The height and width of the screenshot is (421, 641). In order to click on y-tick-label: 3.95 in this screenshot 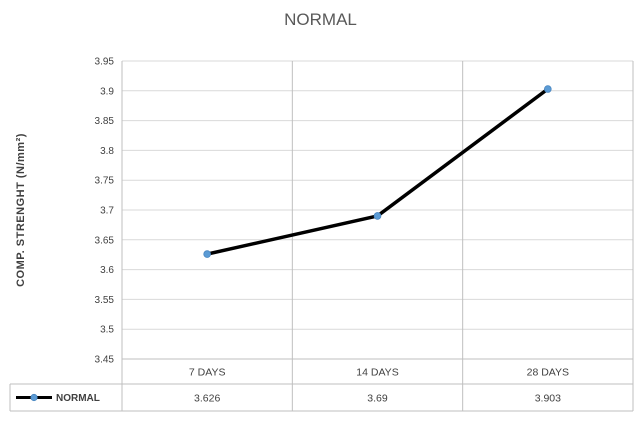, I will do `click(105, 62)`.